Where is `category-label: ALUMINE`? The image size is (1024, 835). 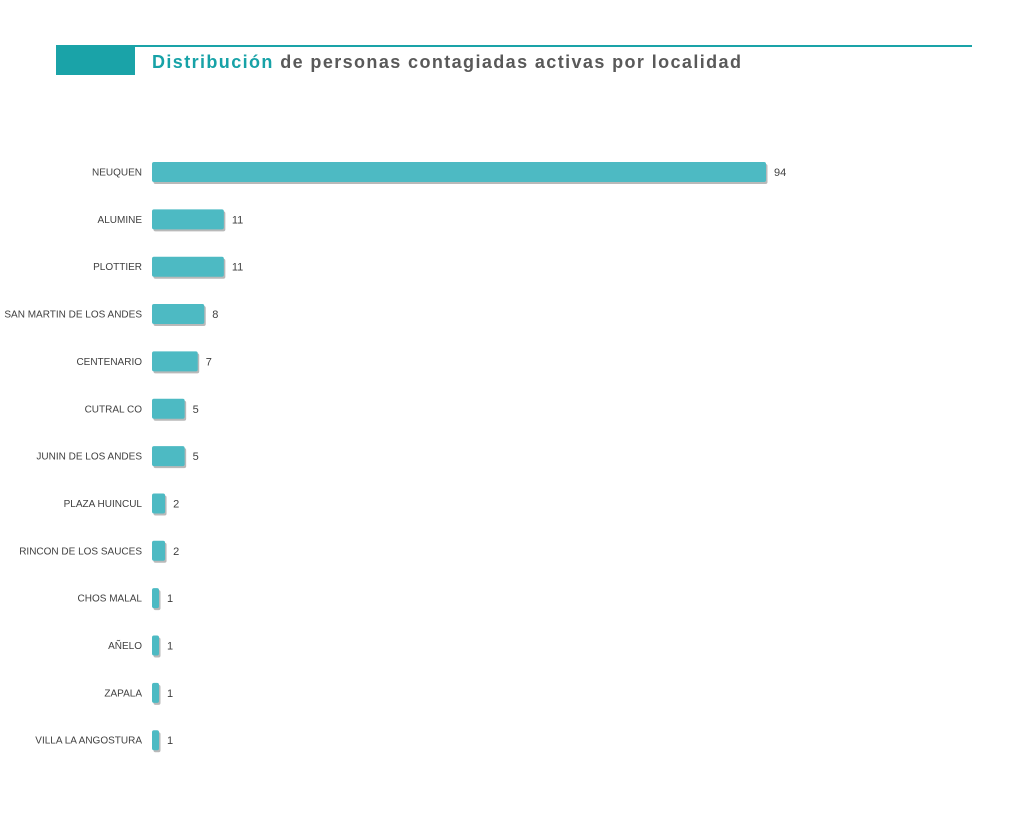 category-label: ALUMINE is located at coordinates (120, 220).